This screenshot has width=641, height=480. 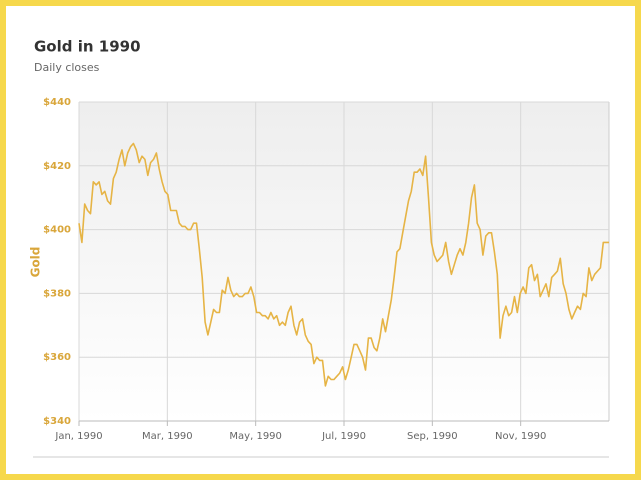 What do you see at coordinates (343, 436) in the screenshot?
I see `x-tick-label: Jul, 1990` at bounding box center [343, 436].